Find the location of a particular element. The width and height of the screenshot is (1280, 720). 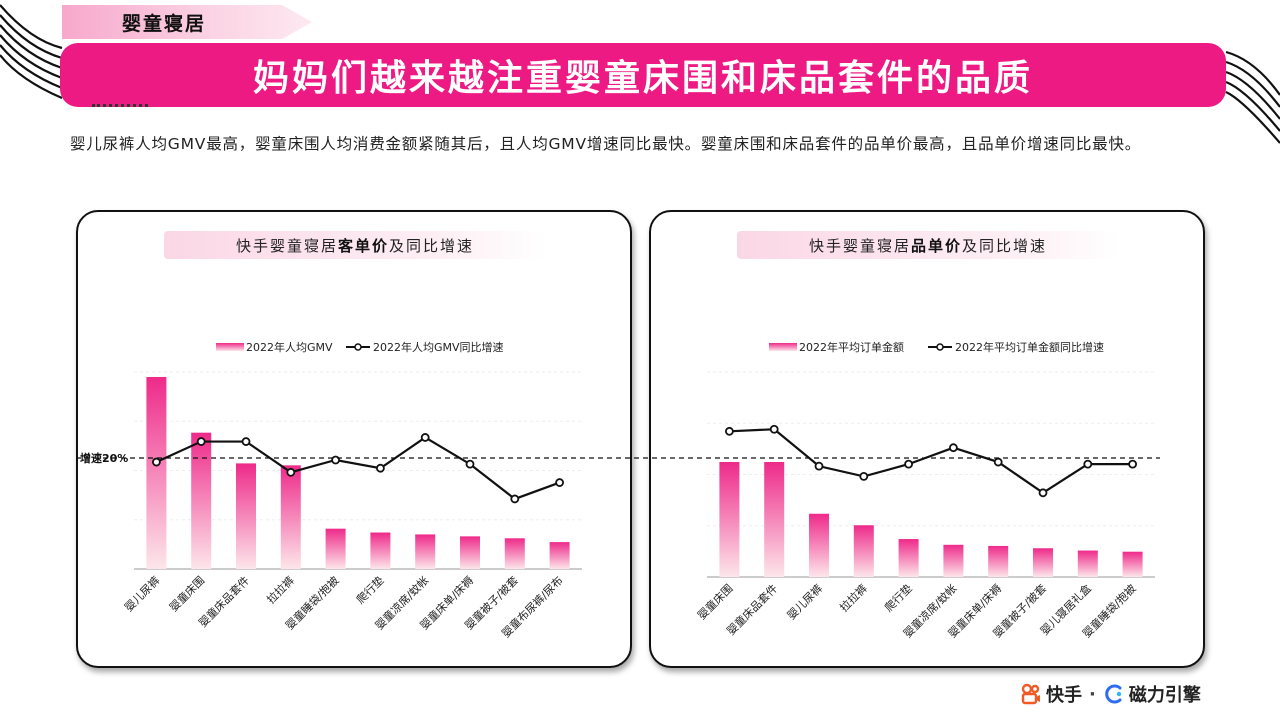

page-title: 妈妈们越来越注重婴童床围和床品套件的品质 is located at coordinates (642, 78).